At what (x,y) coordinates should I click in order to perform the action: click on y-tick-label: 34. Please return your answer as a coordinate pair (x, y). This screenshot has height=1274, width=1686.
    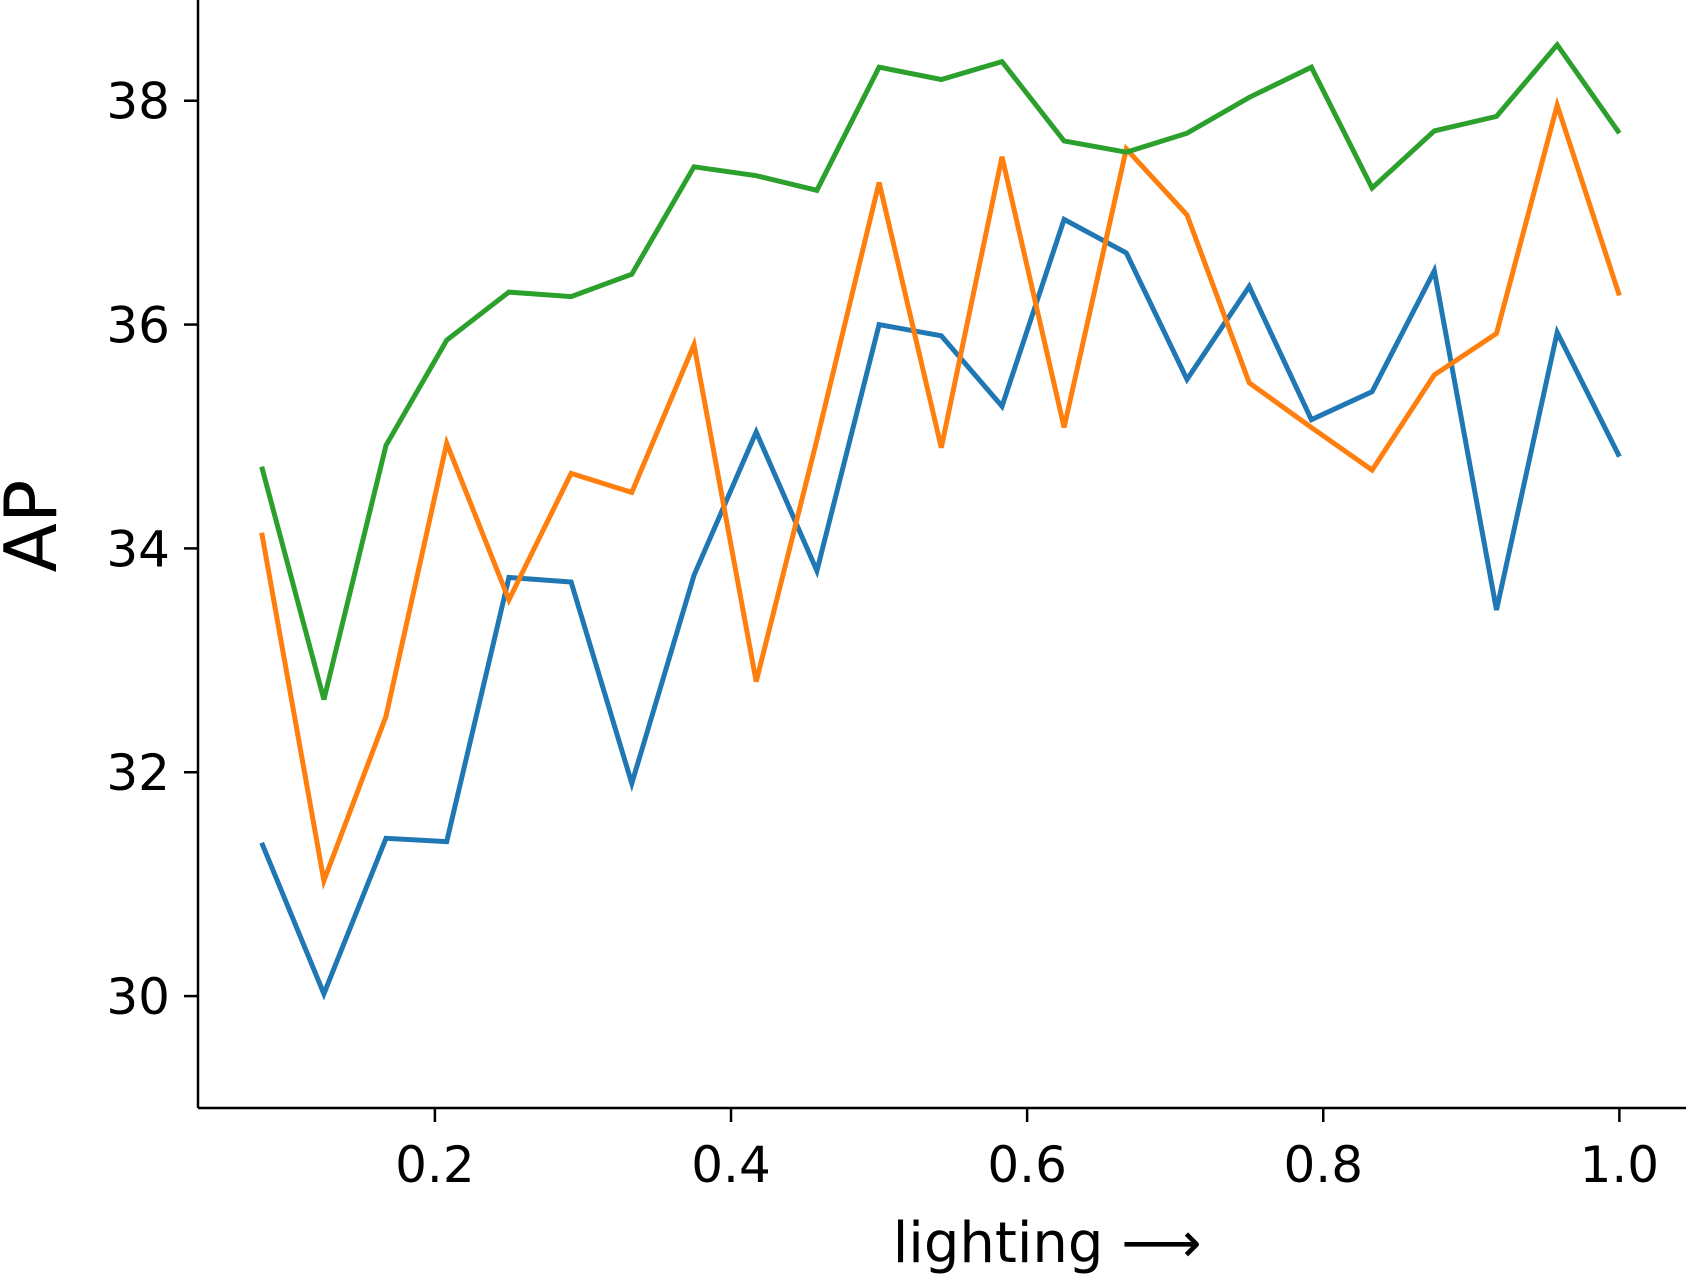
    Looking at the image, I should click on (138, 549).